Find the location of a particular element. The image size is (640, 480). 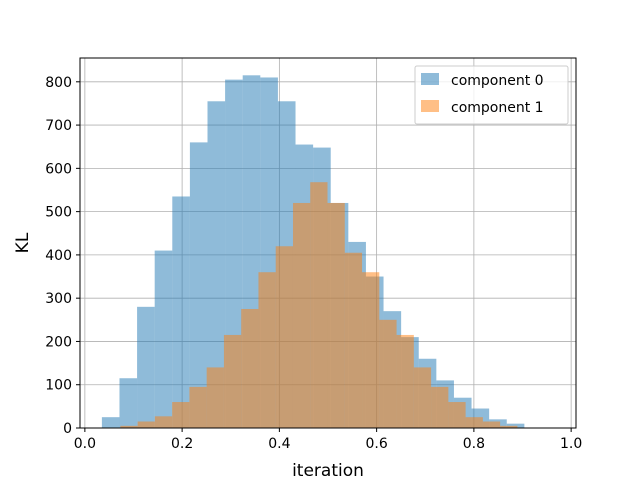

y-tick-label: 700 is located at coordinates (58, 126).